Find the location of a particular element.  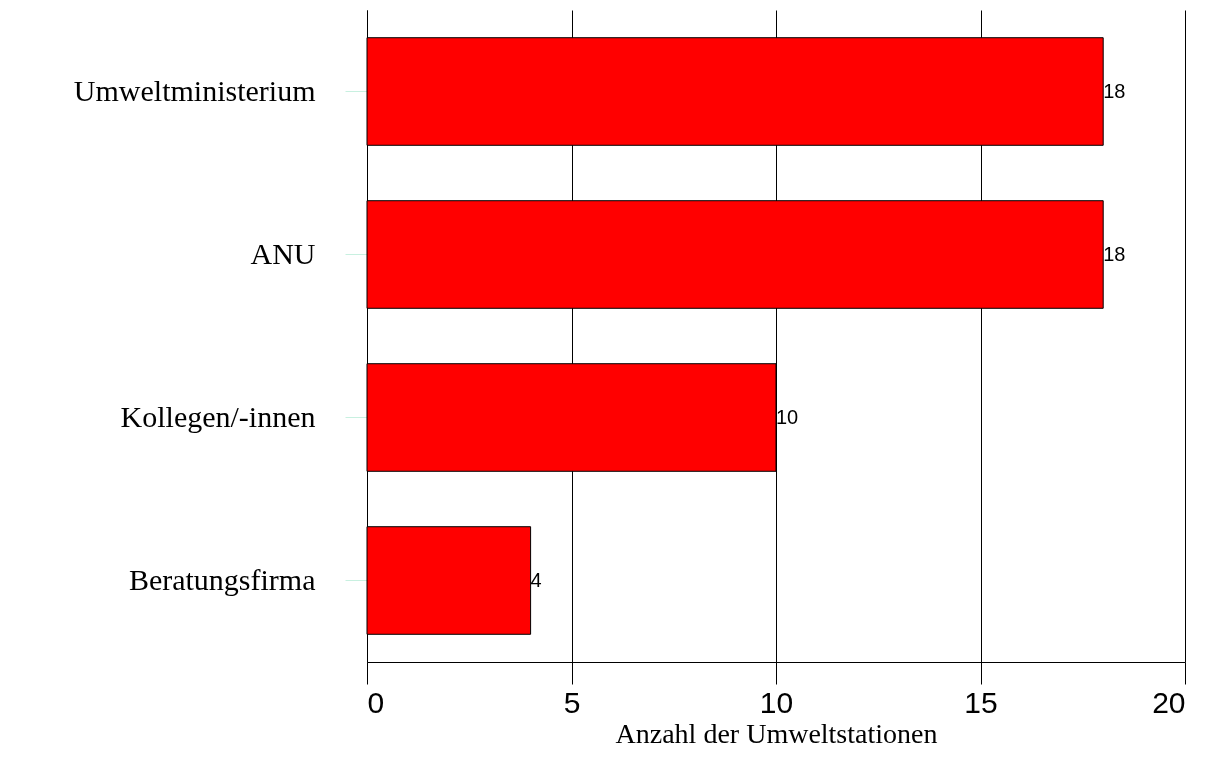

y-tick-label: Beratungsfirma is located at coordinates (222, 579).